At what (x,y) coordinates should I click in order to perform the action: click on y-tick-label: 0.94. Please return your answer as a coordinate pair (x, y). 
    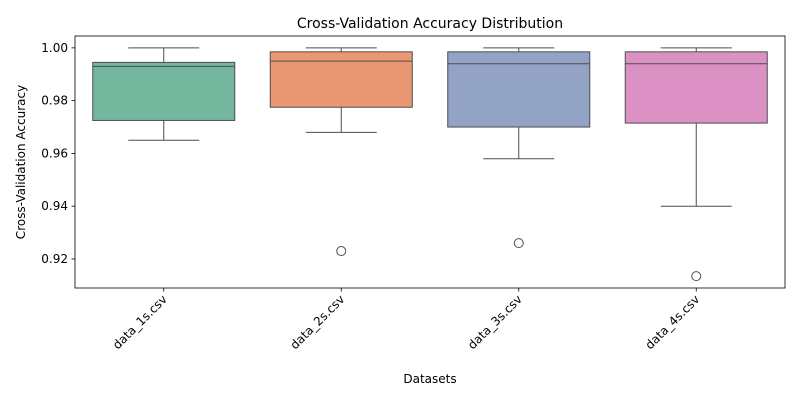
    Looking at the image, I should click on (54, 206).